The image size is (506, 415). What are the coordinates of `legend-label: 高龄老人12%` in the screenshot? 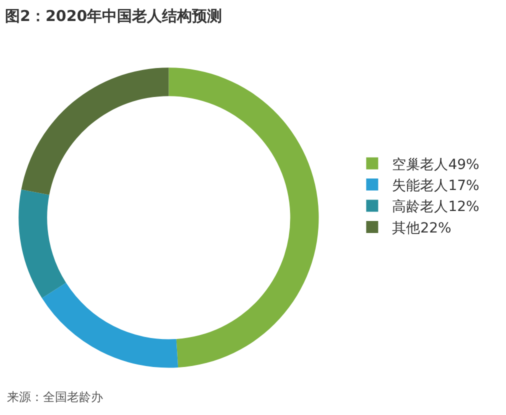 It's located at (436, 207).